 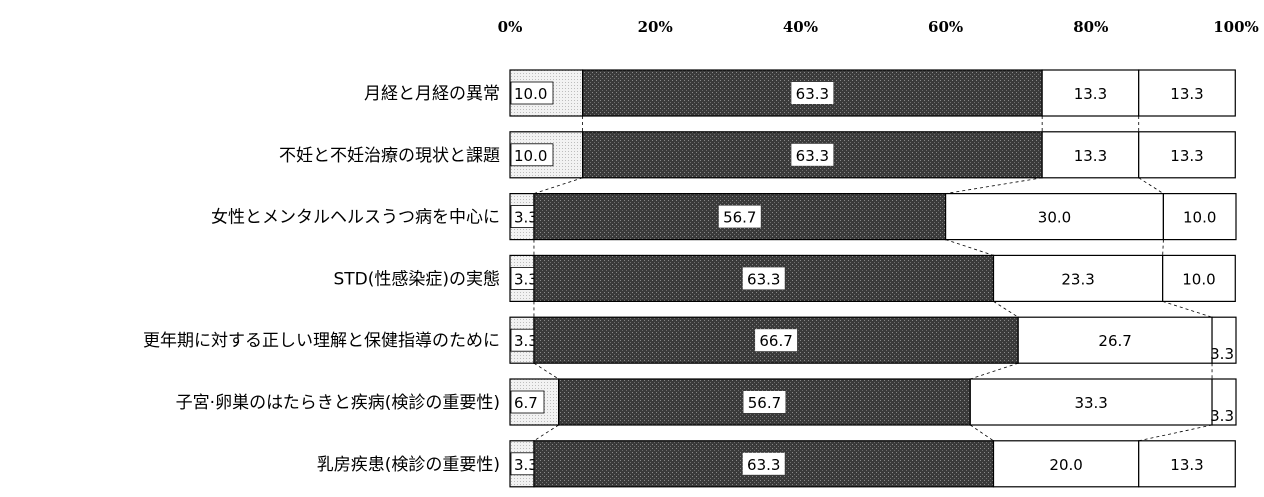 What do you see at coordinates (338, 403) in the screenshot?
I see `category-label: 子宮·卵巣のはたらきと疾病(検診の重要性)` at bounding box center [338, 403].